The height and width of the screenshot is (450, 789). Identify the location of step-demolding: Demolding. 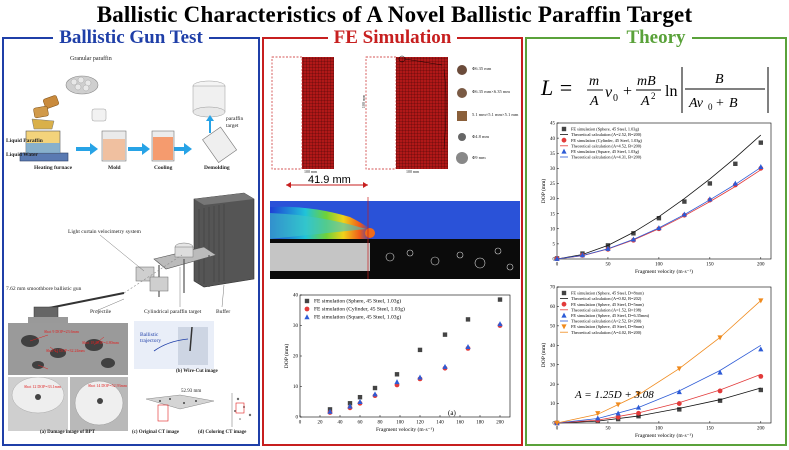
(217, 168).